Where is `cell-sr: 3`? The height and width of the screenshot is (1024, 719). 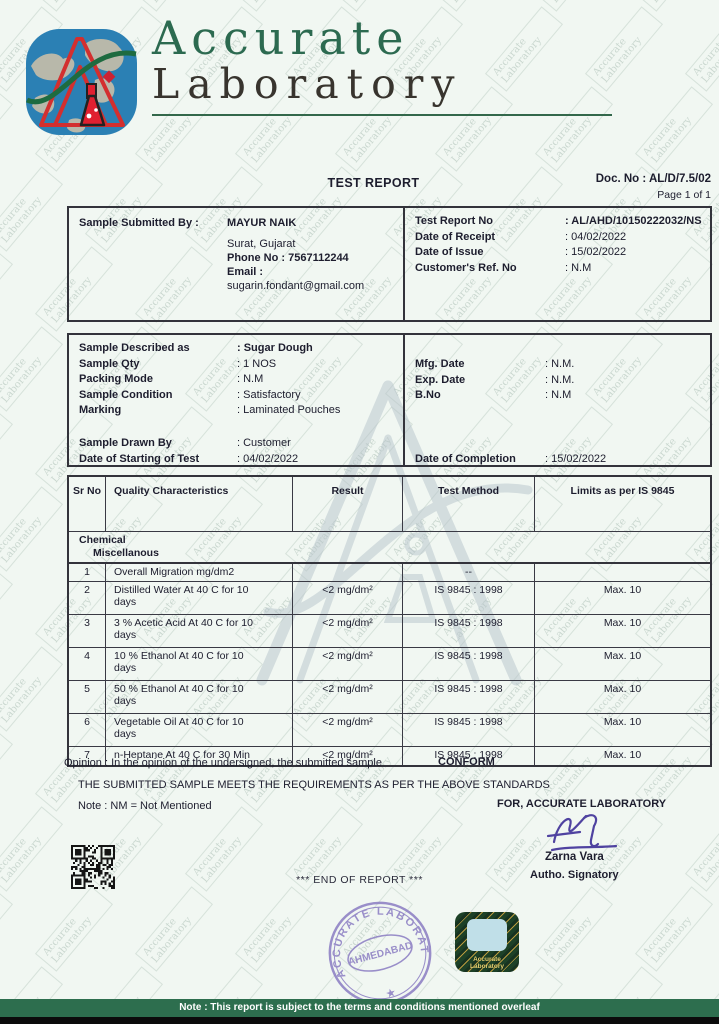
cell-sr: 3 is located at coordinates (87, 631).